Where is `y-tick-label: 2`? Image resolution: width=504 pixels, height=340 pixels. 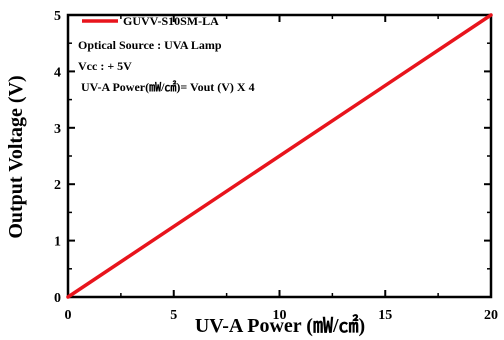
y-tick-label: 2 is located at coordinates (57, 185).